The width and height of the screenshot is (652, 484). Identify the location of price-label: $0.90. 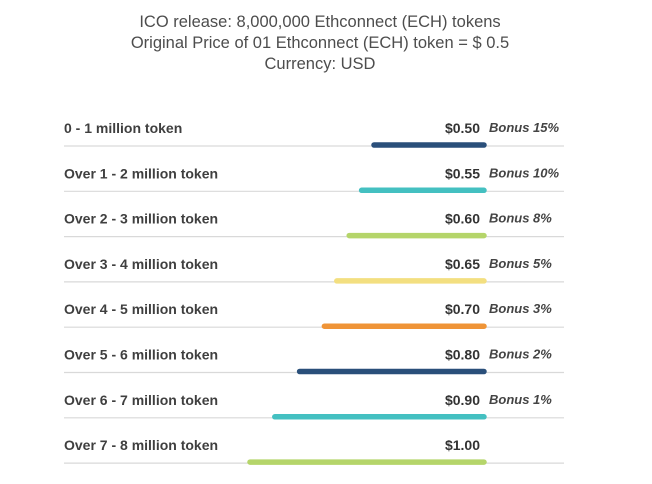
(462, 400).